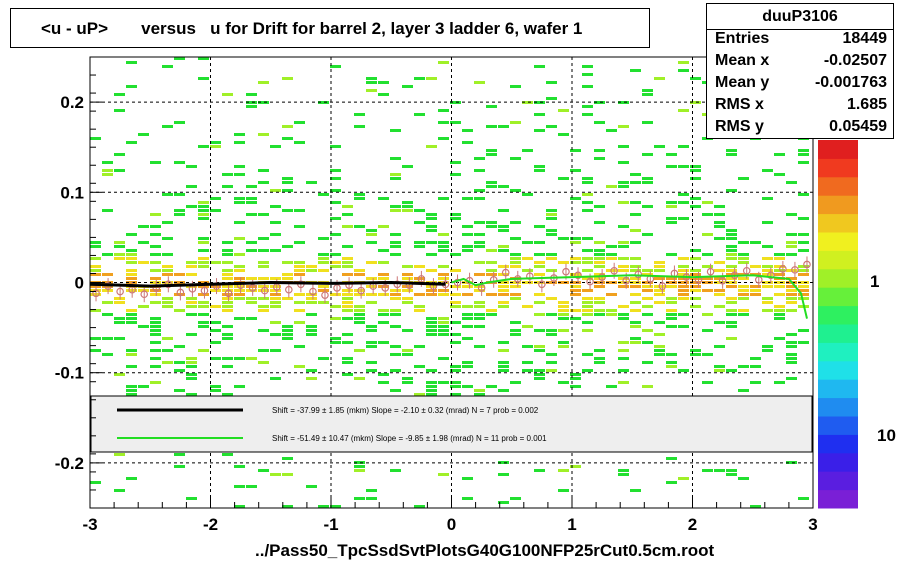  I want to click on palette-label: 10, so click(886, 435).